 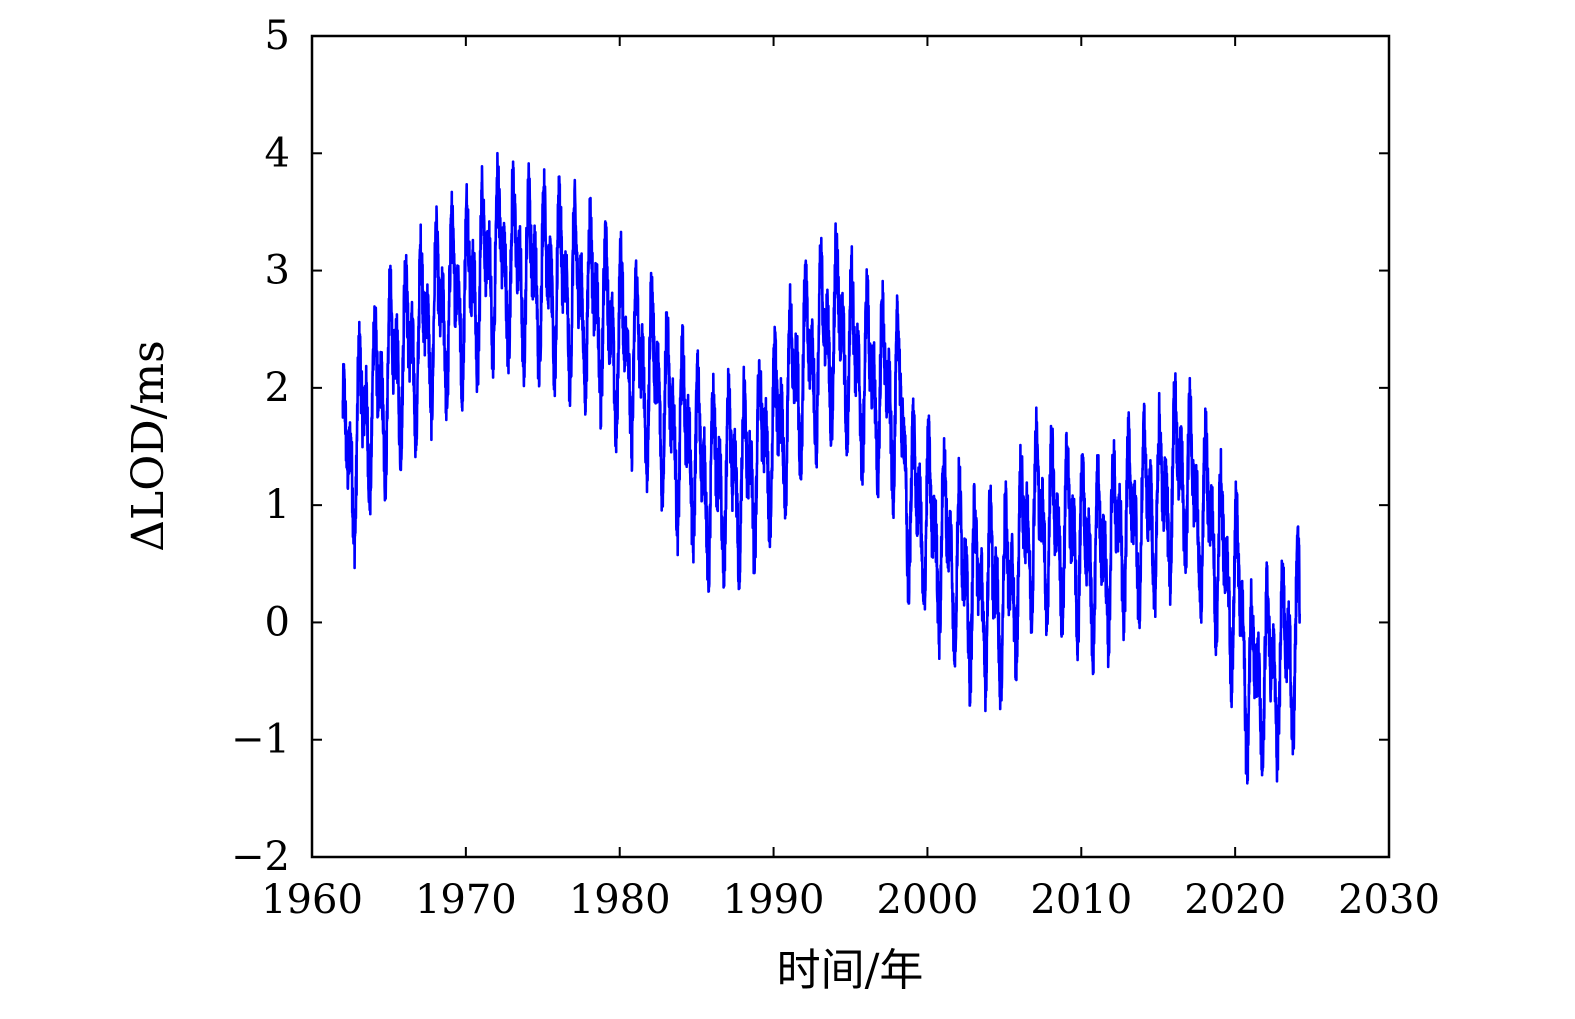 What do you see at coordinates (774, 900) in the screenshot?
I see `x-tick-label: 1990` at bounding box center [774, 900].